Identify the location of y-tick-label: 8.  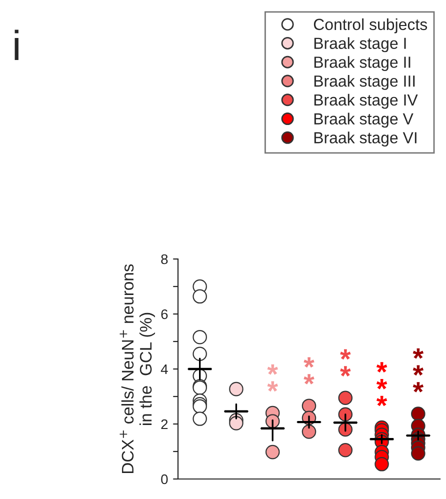
(164, 259).